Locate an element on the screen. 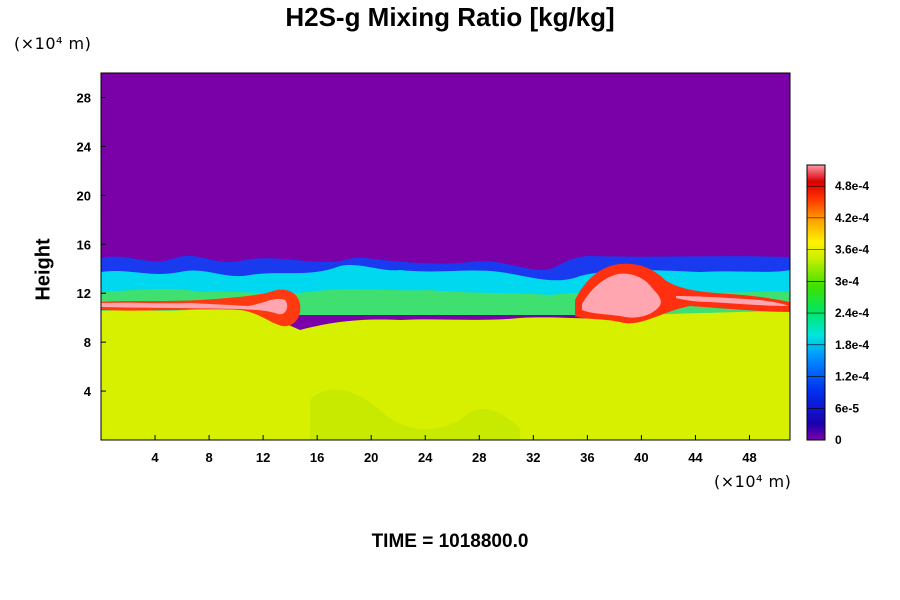  colorbar-tick-label: 0 is located at coordinates (838, 440).